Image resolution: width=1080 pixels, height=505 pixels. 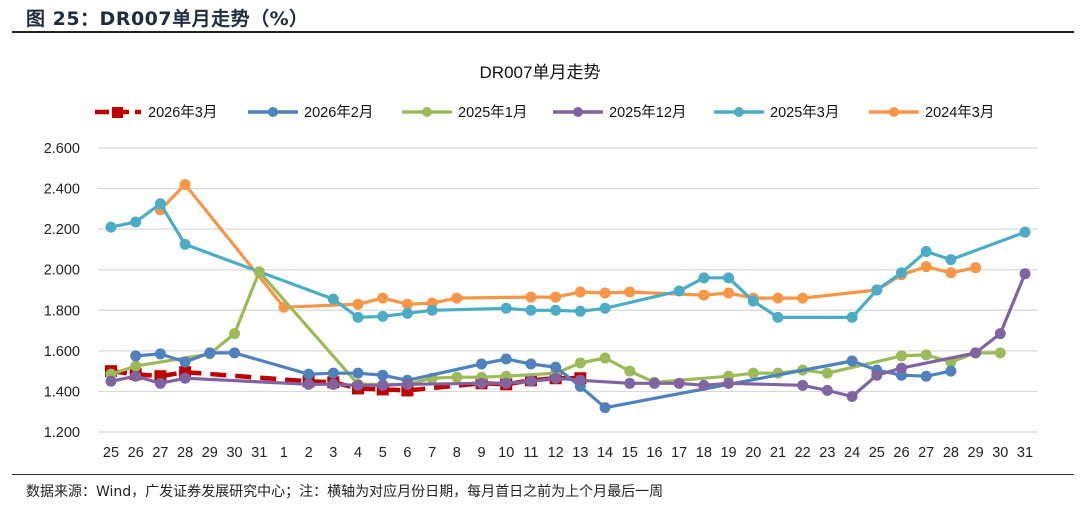 I want to click on y-axis-ticks: 2.600 2.400 2.200 2.000 1.800 1.600 1.400 1.200, so click(x=62, y=291).